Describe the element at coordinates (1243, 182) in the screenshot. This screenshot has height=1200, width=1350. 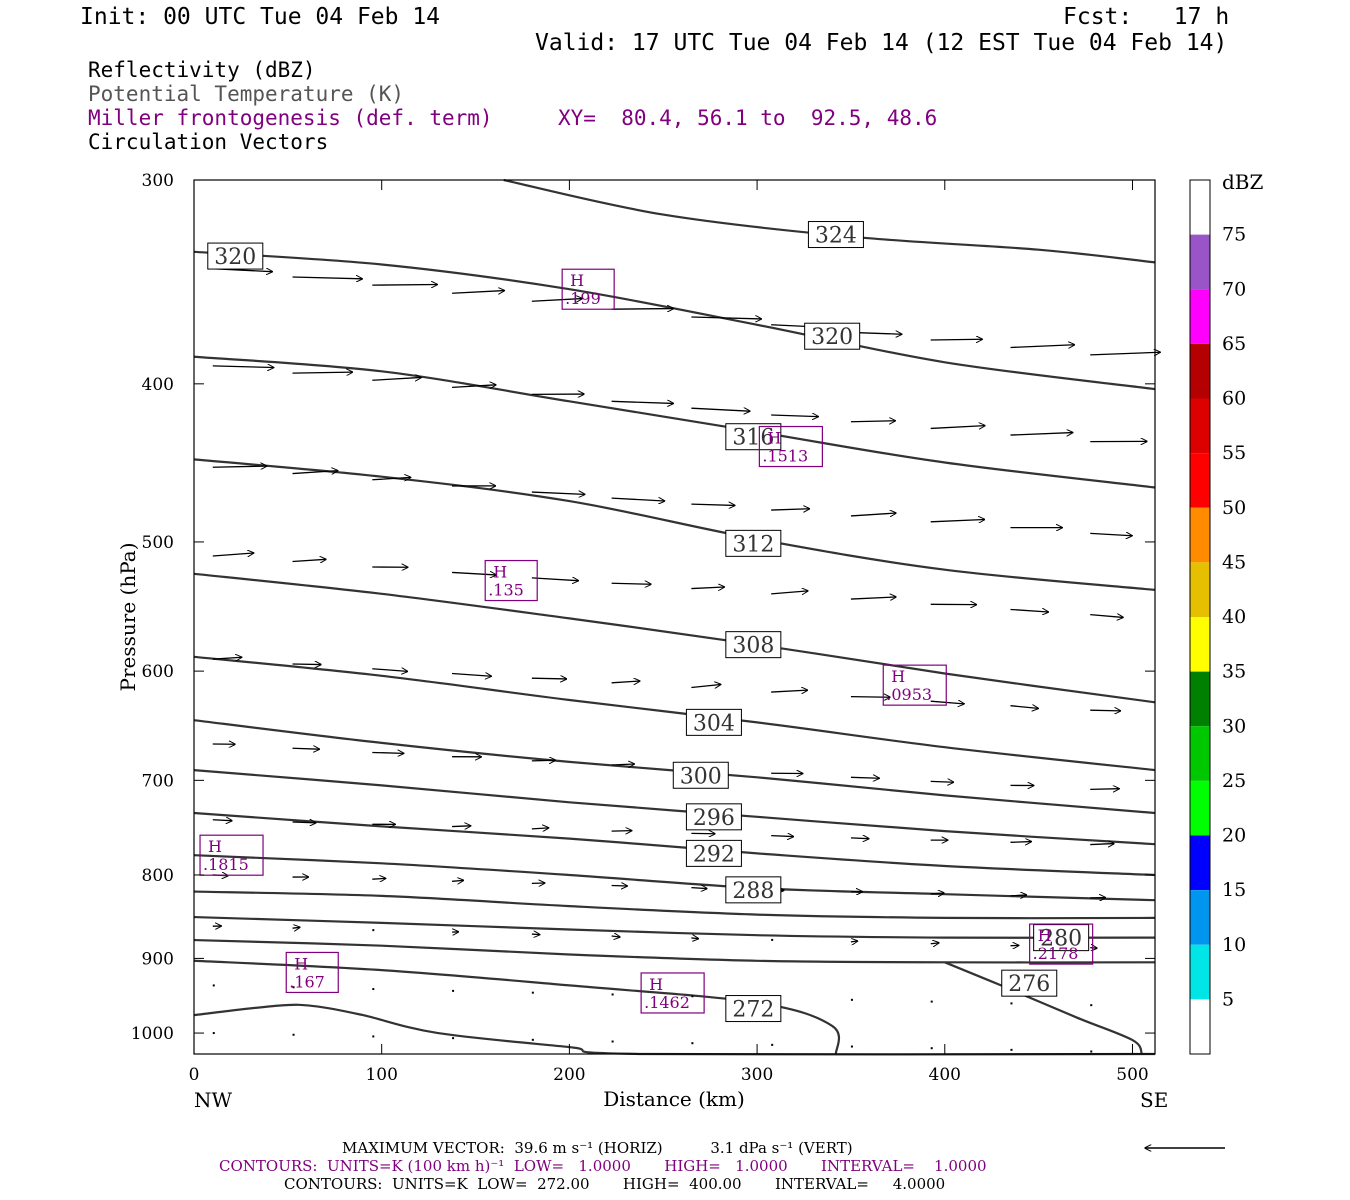
I see `colorbar-unit-label: dBZ` at that location.